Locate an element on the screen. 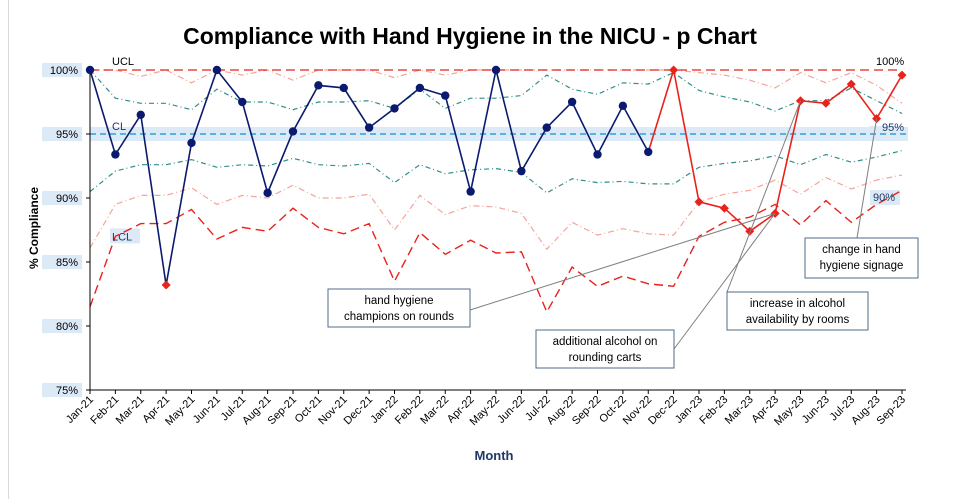 This screenshot has height=504, width=962. x-tick-label: Mar-22 is located at coordinates (434, 410).